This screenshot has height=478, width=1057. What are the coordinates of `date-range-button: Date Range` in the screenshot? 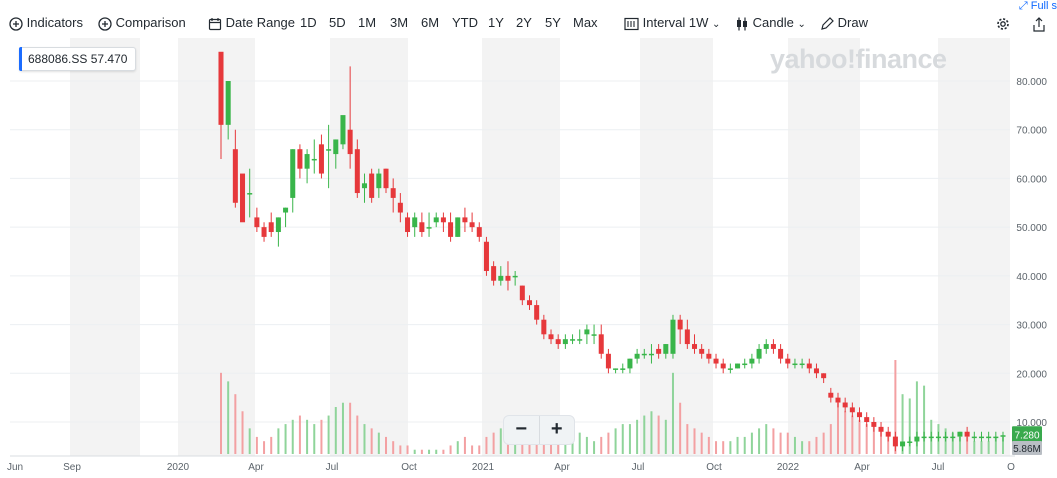 It's located at (251, 23).